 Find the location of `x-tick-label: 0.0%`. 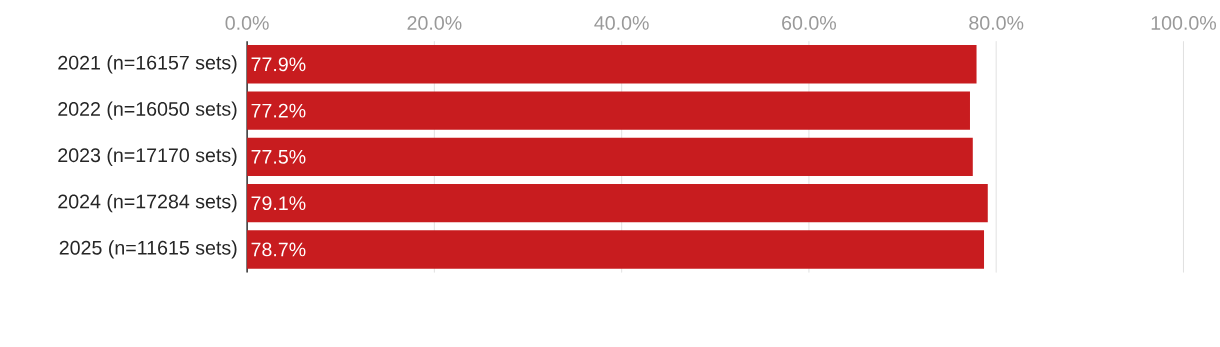

x-tick-label: 0.0% is located at coordinates (247, 22).